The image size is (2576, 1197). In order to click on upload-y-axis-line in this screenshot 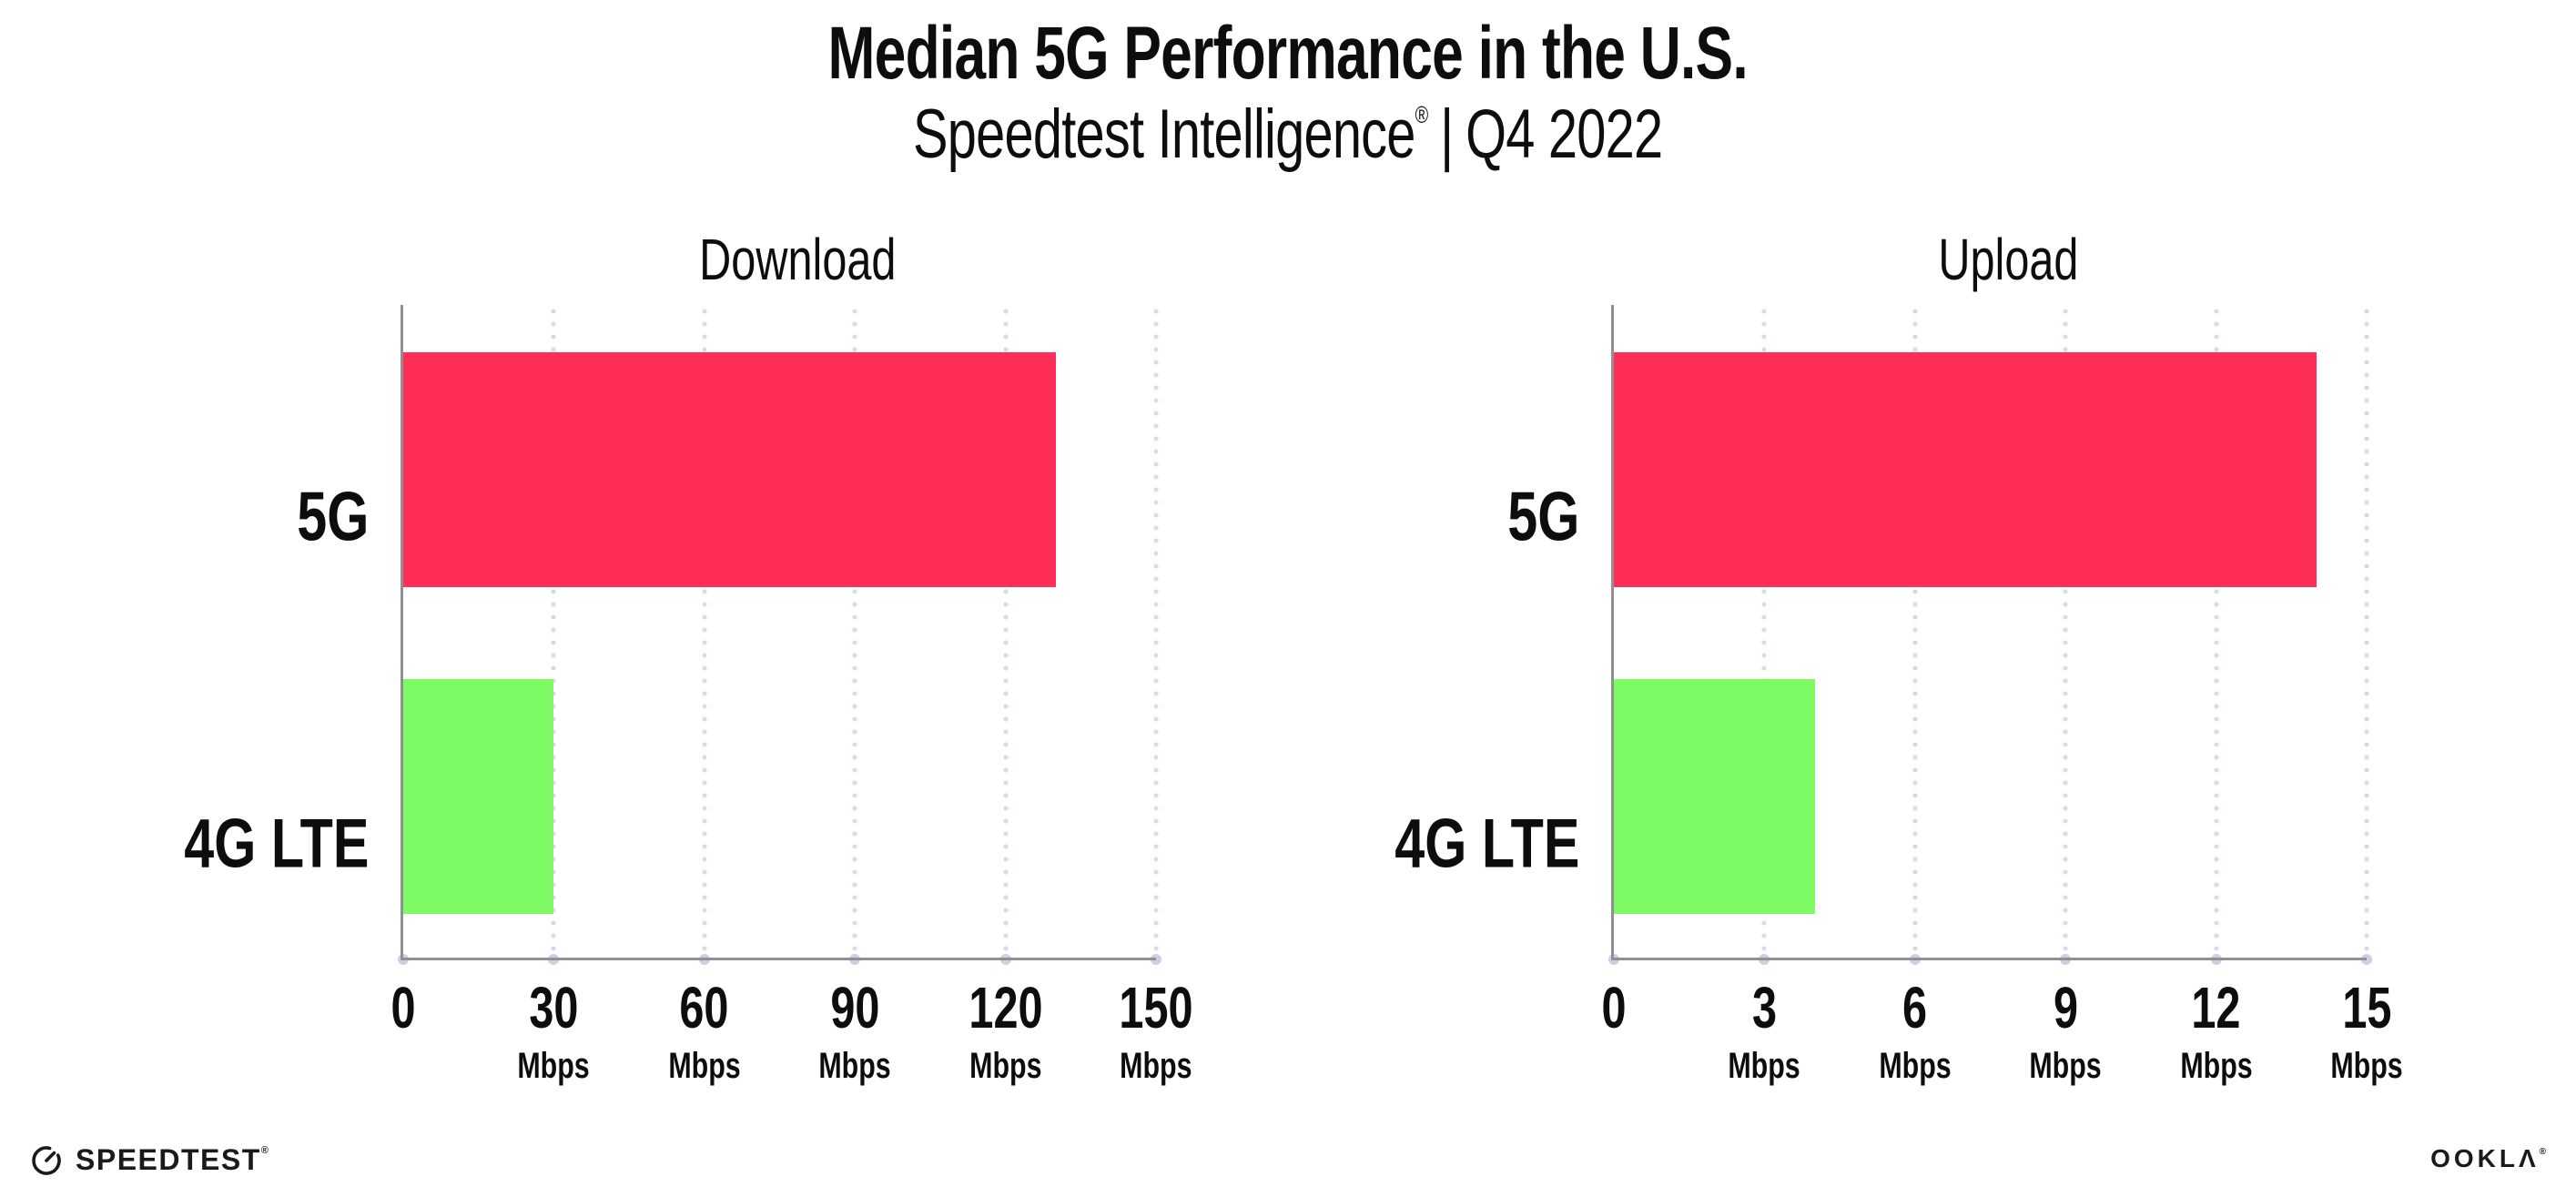, I will do `click(1612, 632)`.